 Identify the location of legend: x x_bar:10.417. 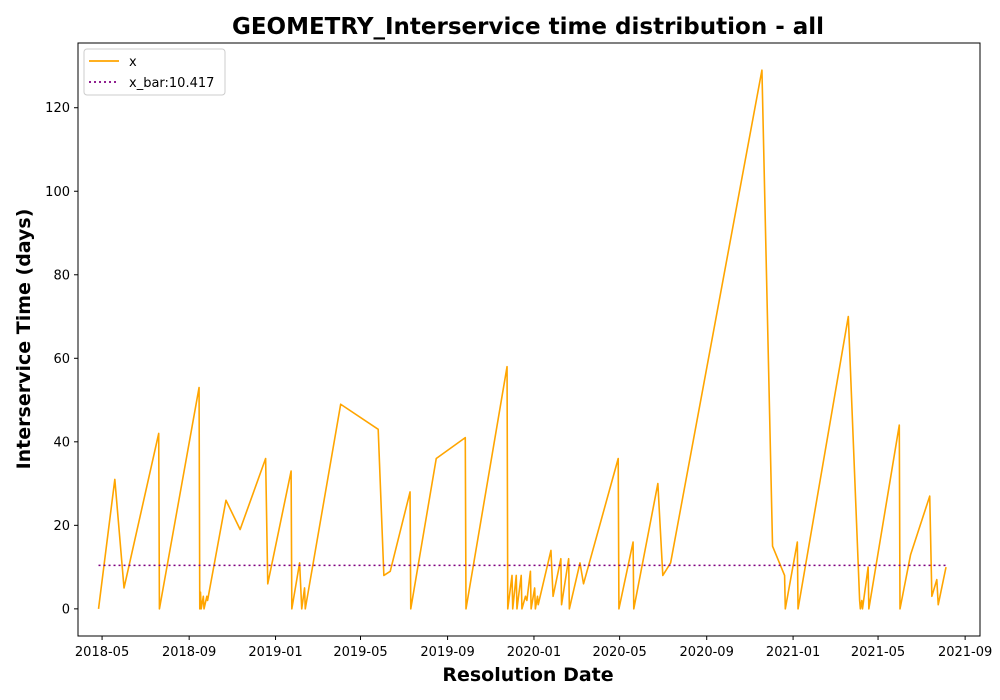
(154, 72).